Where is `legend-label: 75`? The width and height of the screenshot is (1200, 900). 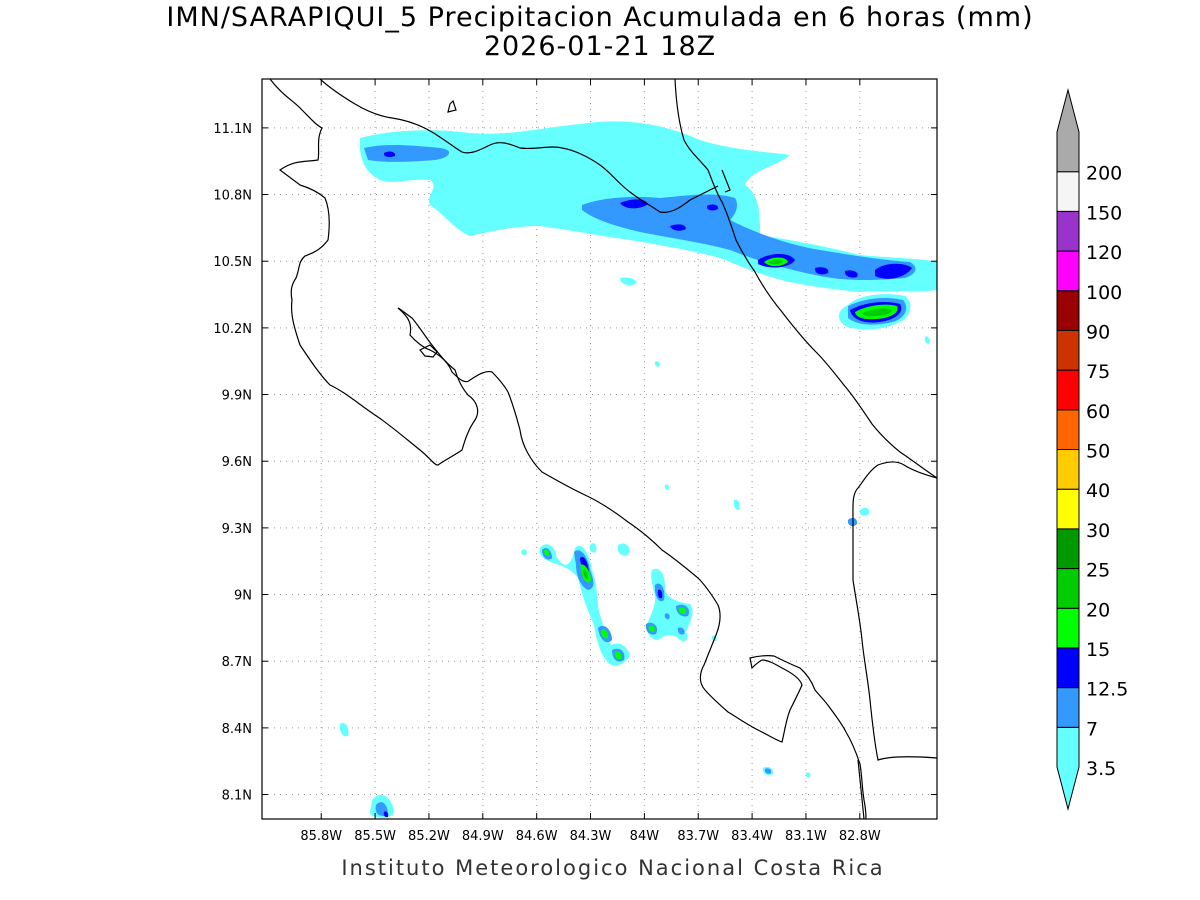 legend-label: 75 is located at coordinates (1098, 372).